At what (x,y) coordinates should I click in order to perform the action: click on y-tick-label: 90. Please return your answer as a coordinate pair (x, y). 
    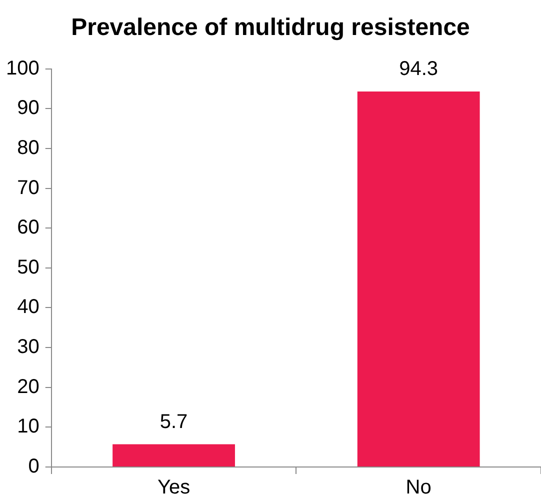
    Looking at the image, I should click on (28, 108).